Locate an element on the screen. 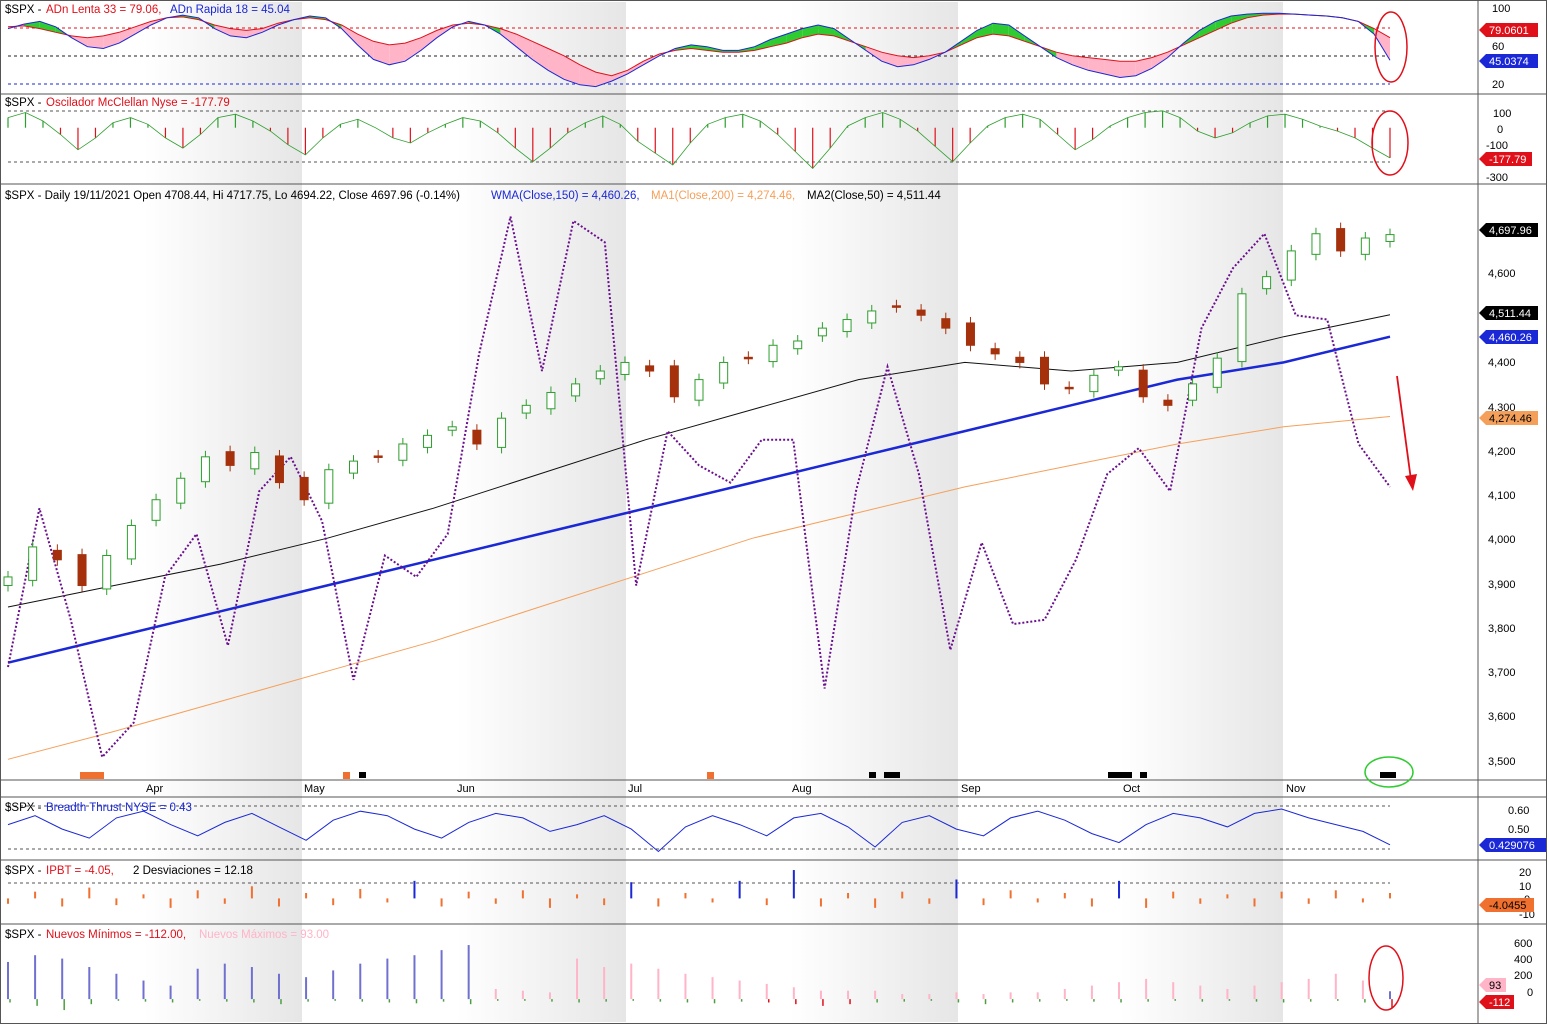 This screenshot has width=1549, height=1031. month-label-nov: Nov is located at coordinates (1296, 789).